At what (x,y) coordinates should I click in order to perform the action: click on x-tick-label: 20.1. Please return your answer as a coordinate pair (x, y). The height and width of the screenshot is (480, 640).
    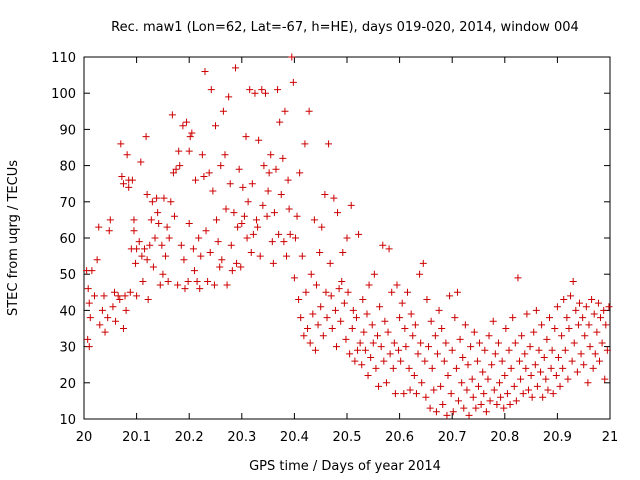
    Looking at the image, I should click on (136, 437).